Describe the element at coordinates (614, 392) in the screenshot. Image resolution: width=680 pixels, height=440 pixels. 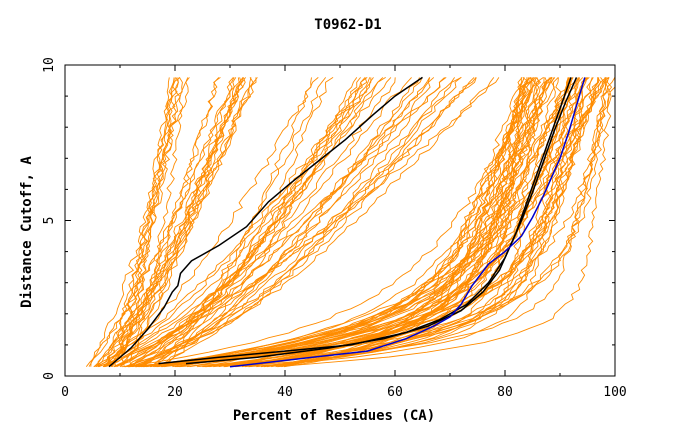
I see `x-tick-label: 100` at that location.